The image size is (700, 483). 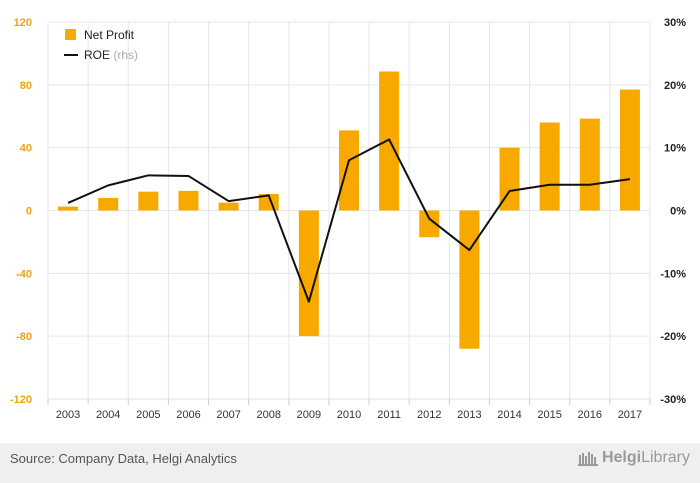 What do you see at coordinates (675, 86) in the screenshot?
I see `y-axis-right-tick-label: 20%` at bounding box center [675, 86].